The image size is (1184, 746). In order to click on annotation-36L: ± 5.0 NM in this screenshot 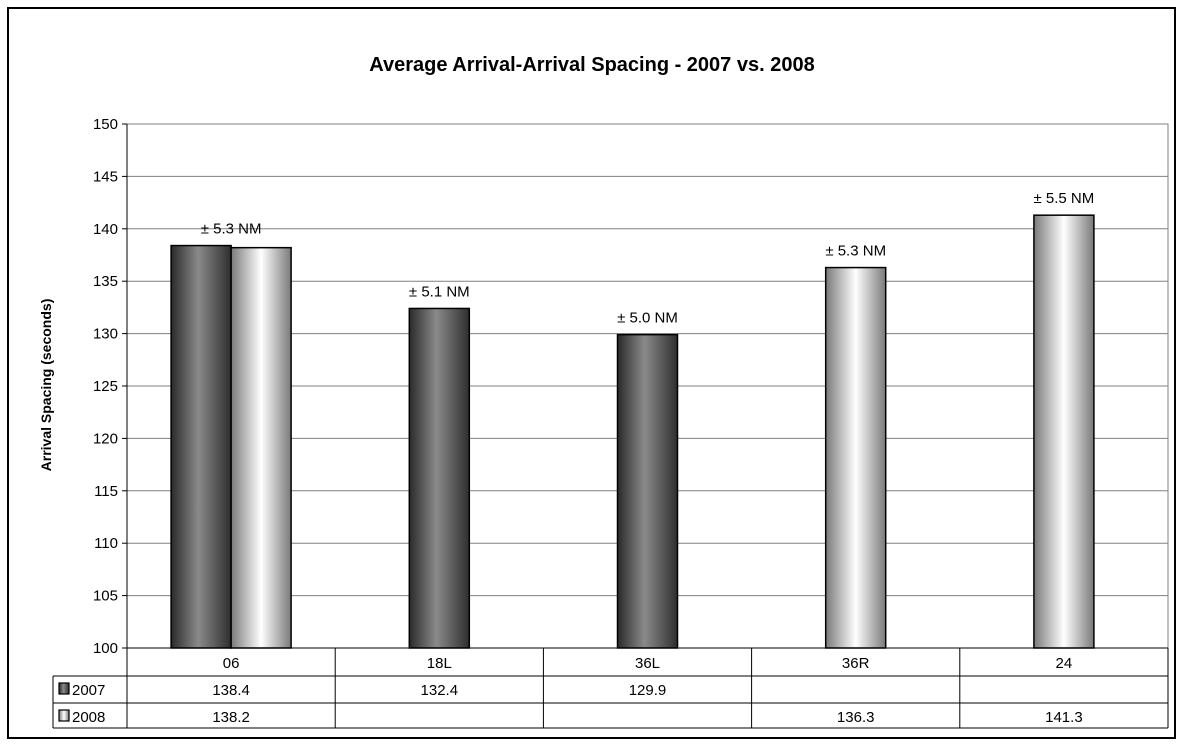, I will do `click(647, 318)`.